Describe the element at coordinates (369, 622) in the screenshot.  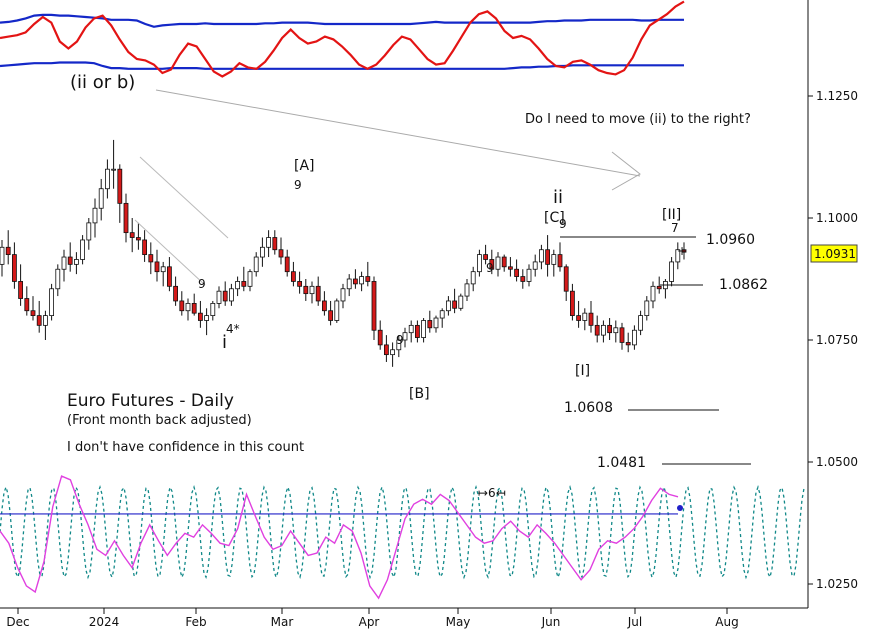
I see `x-tick-label: Apr` at that location.